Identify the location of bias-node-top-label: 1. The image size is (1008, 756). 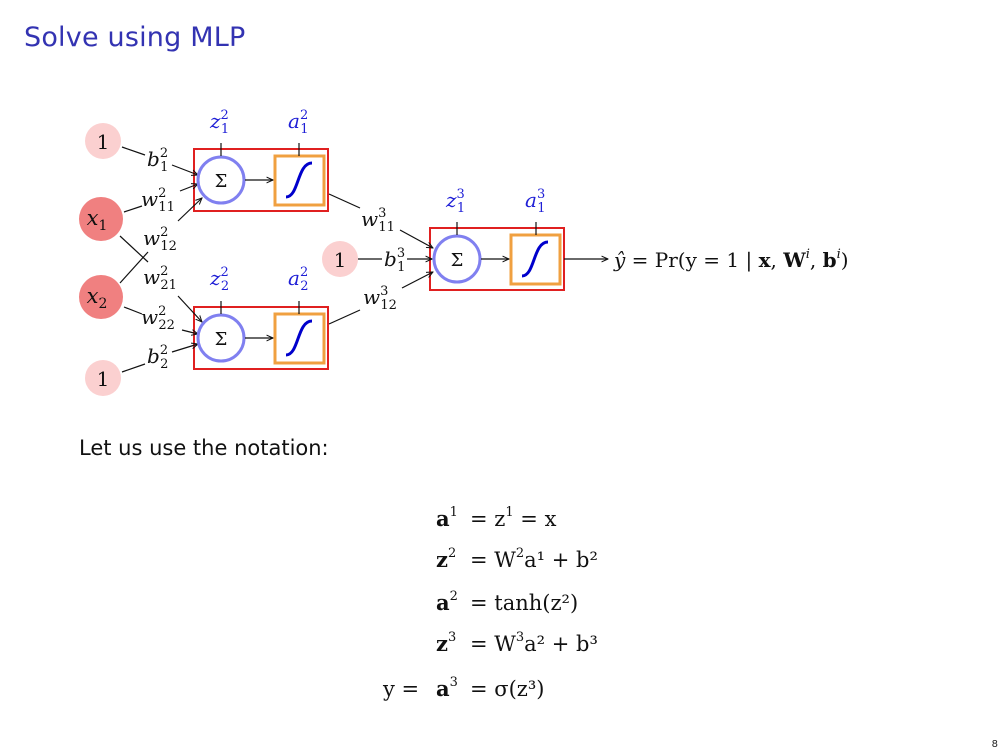
(103, 142).